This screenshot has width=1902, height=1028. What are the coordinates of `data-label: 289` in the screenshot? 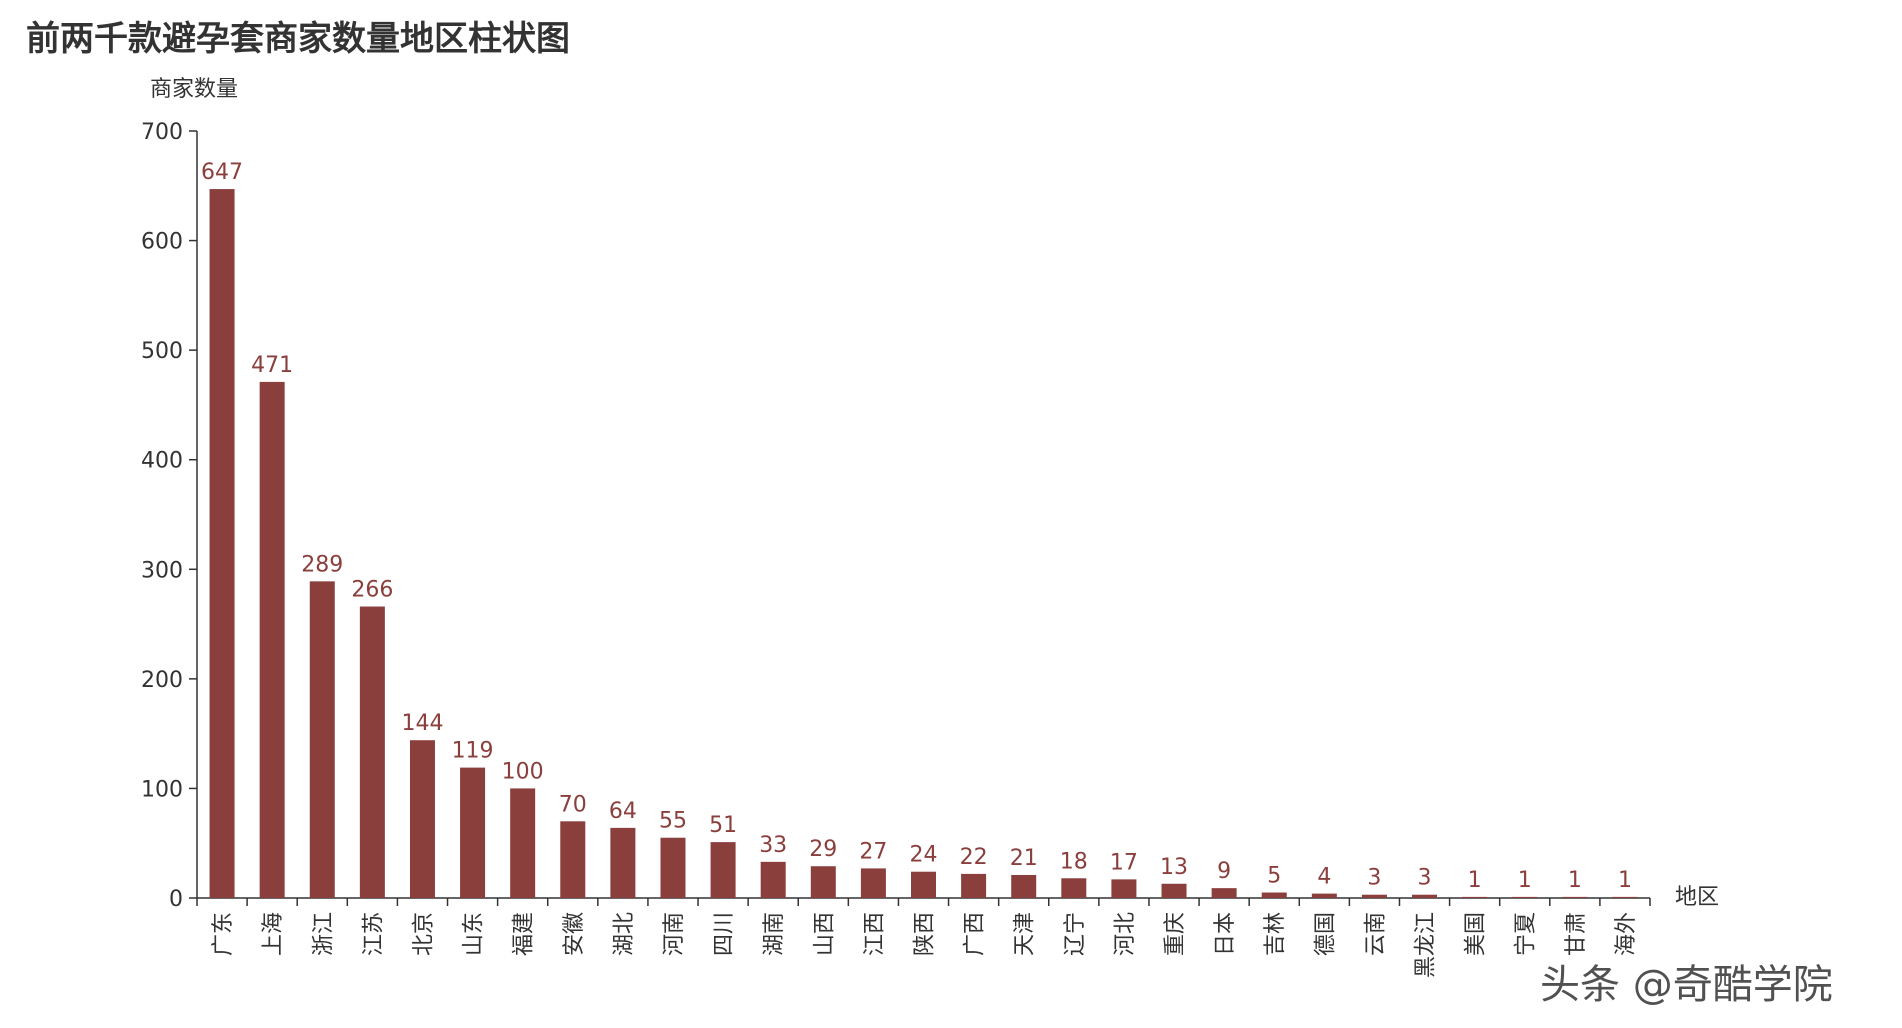 It's located at (322, 564).